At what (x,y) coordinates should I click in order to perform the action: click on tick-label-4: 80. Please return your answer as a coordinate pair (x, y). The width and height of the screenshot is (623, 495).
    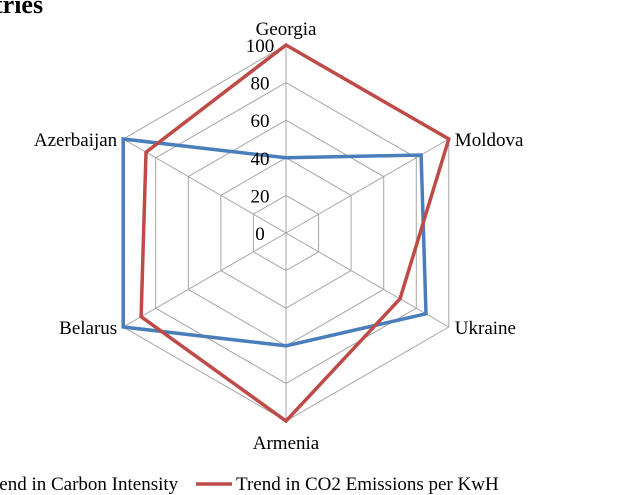
    Looking at the image, I should click on (260, 84).